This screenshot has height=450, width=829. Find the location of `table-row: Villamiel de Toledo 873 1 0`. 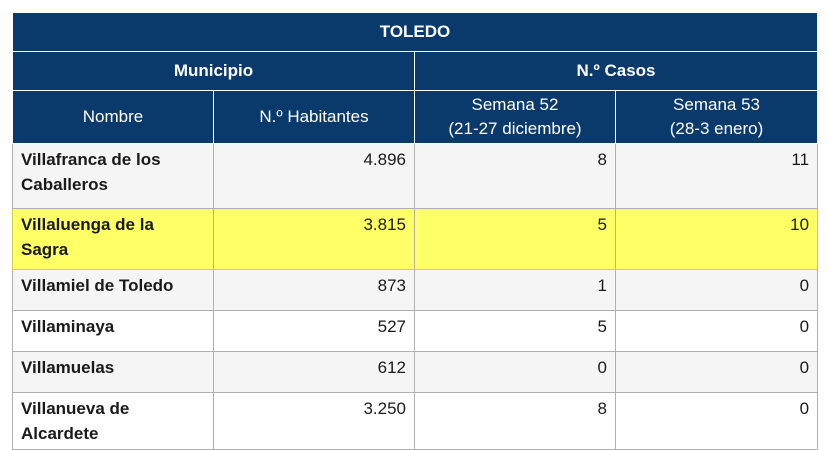

table-row: Villamiel de Toledo 873 1 0 is located at coordinates (415, 290).